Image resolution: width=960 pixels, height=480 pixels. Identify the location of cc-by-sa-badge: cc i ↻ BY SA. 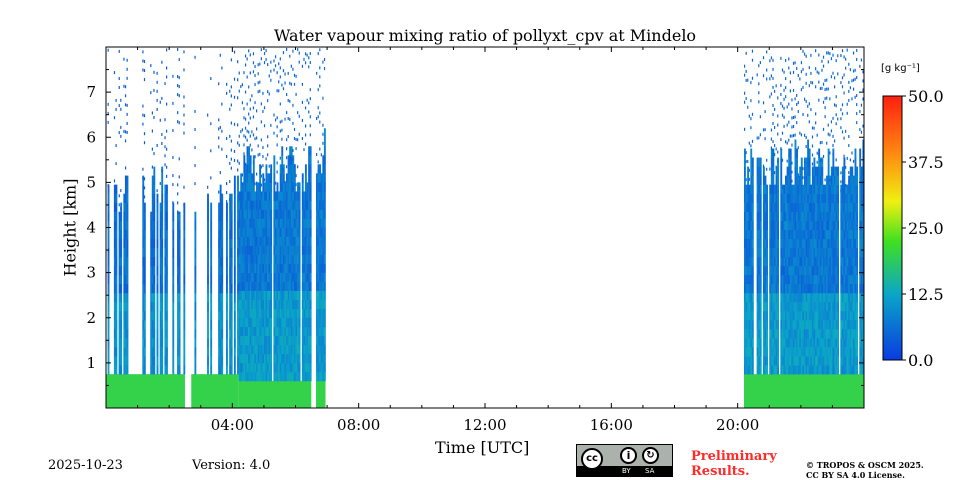
(624, 460).